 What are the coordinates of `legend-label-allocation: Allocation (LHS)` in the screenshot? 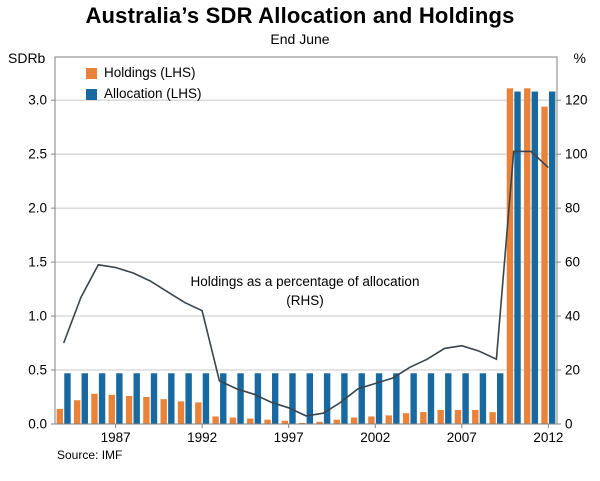 It's located at (153, 93).